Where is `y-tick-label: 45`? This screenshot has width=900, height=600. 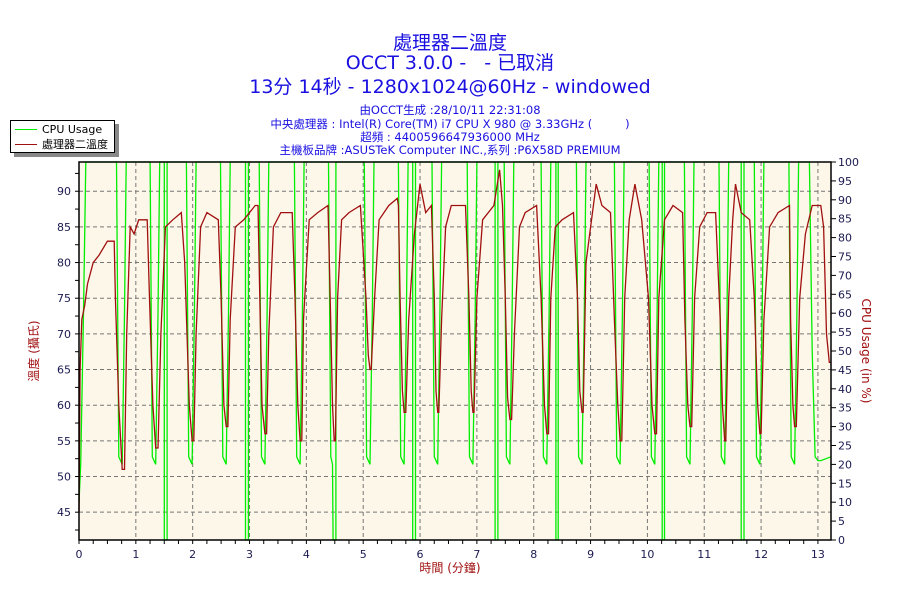
y-tick-label: 45 is located at coordinates (64, 512).